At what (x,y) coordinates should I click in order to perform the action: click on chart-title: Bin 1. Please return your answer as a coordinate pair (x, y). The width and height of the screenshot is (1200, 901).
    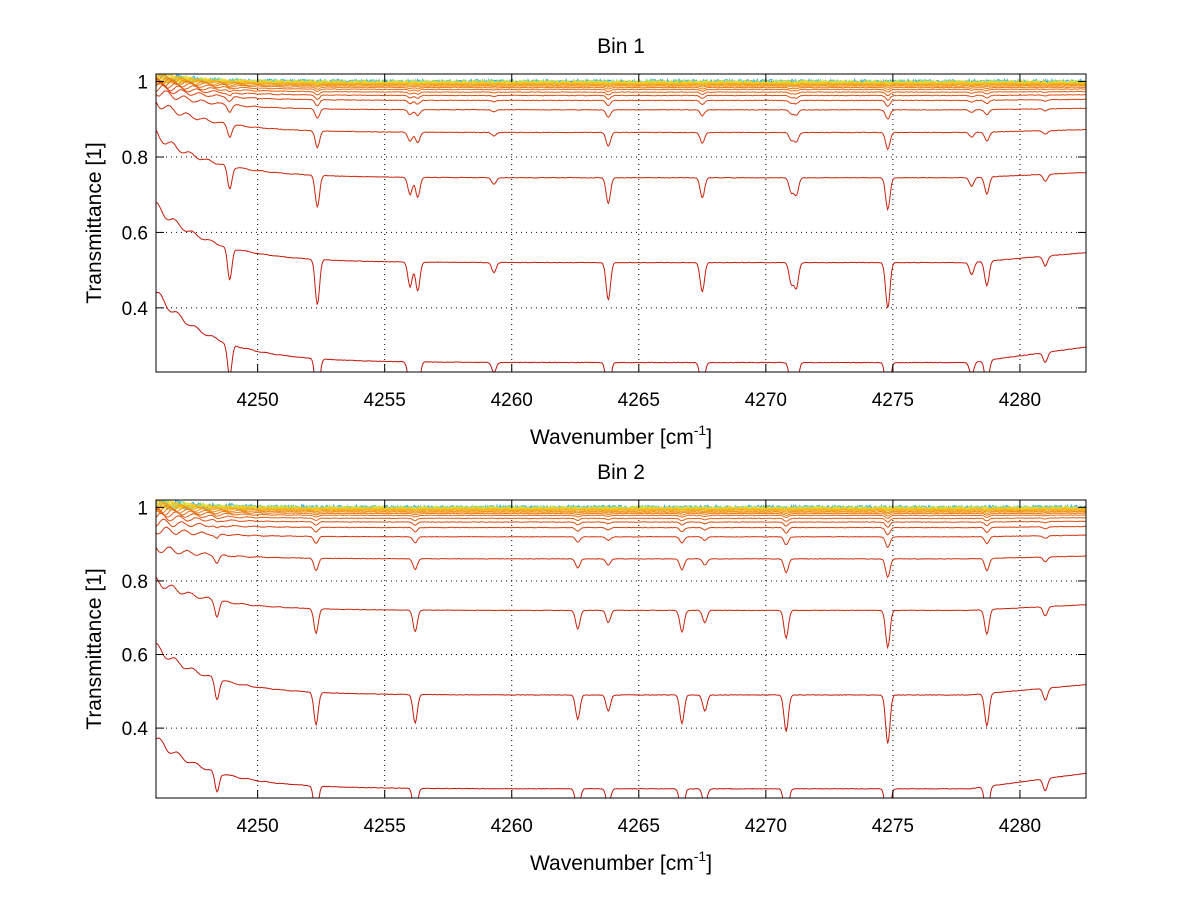
    Looking at the image, I should click on (621, 46).